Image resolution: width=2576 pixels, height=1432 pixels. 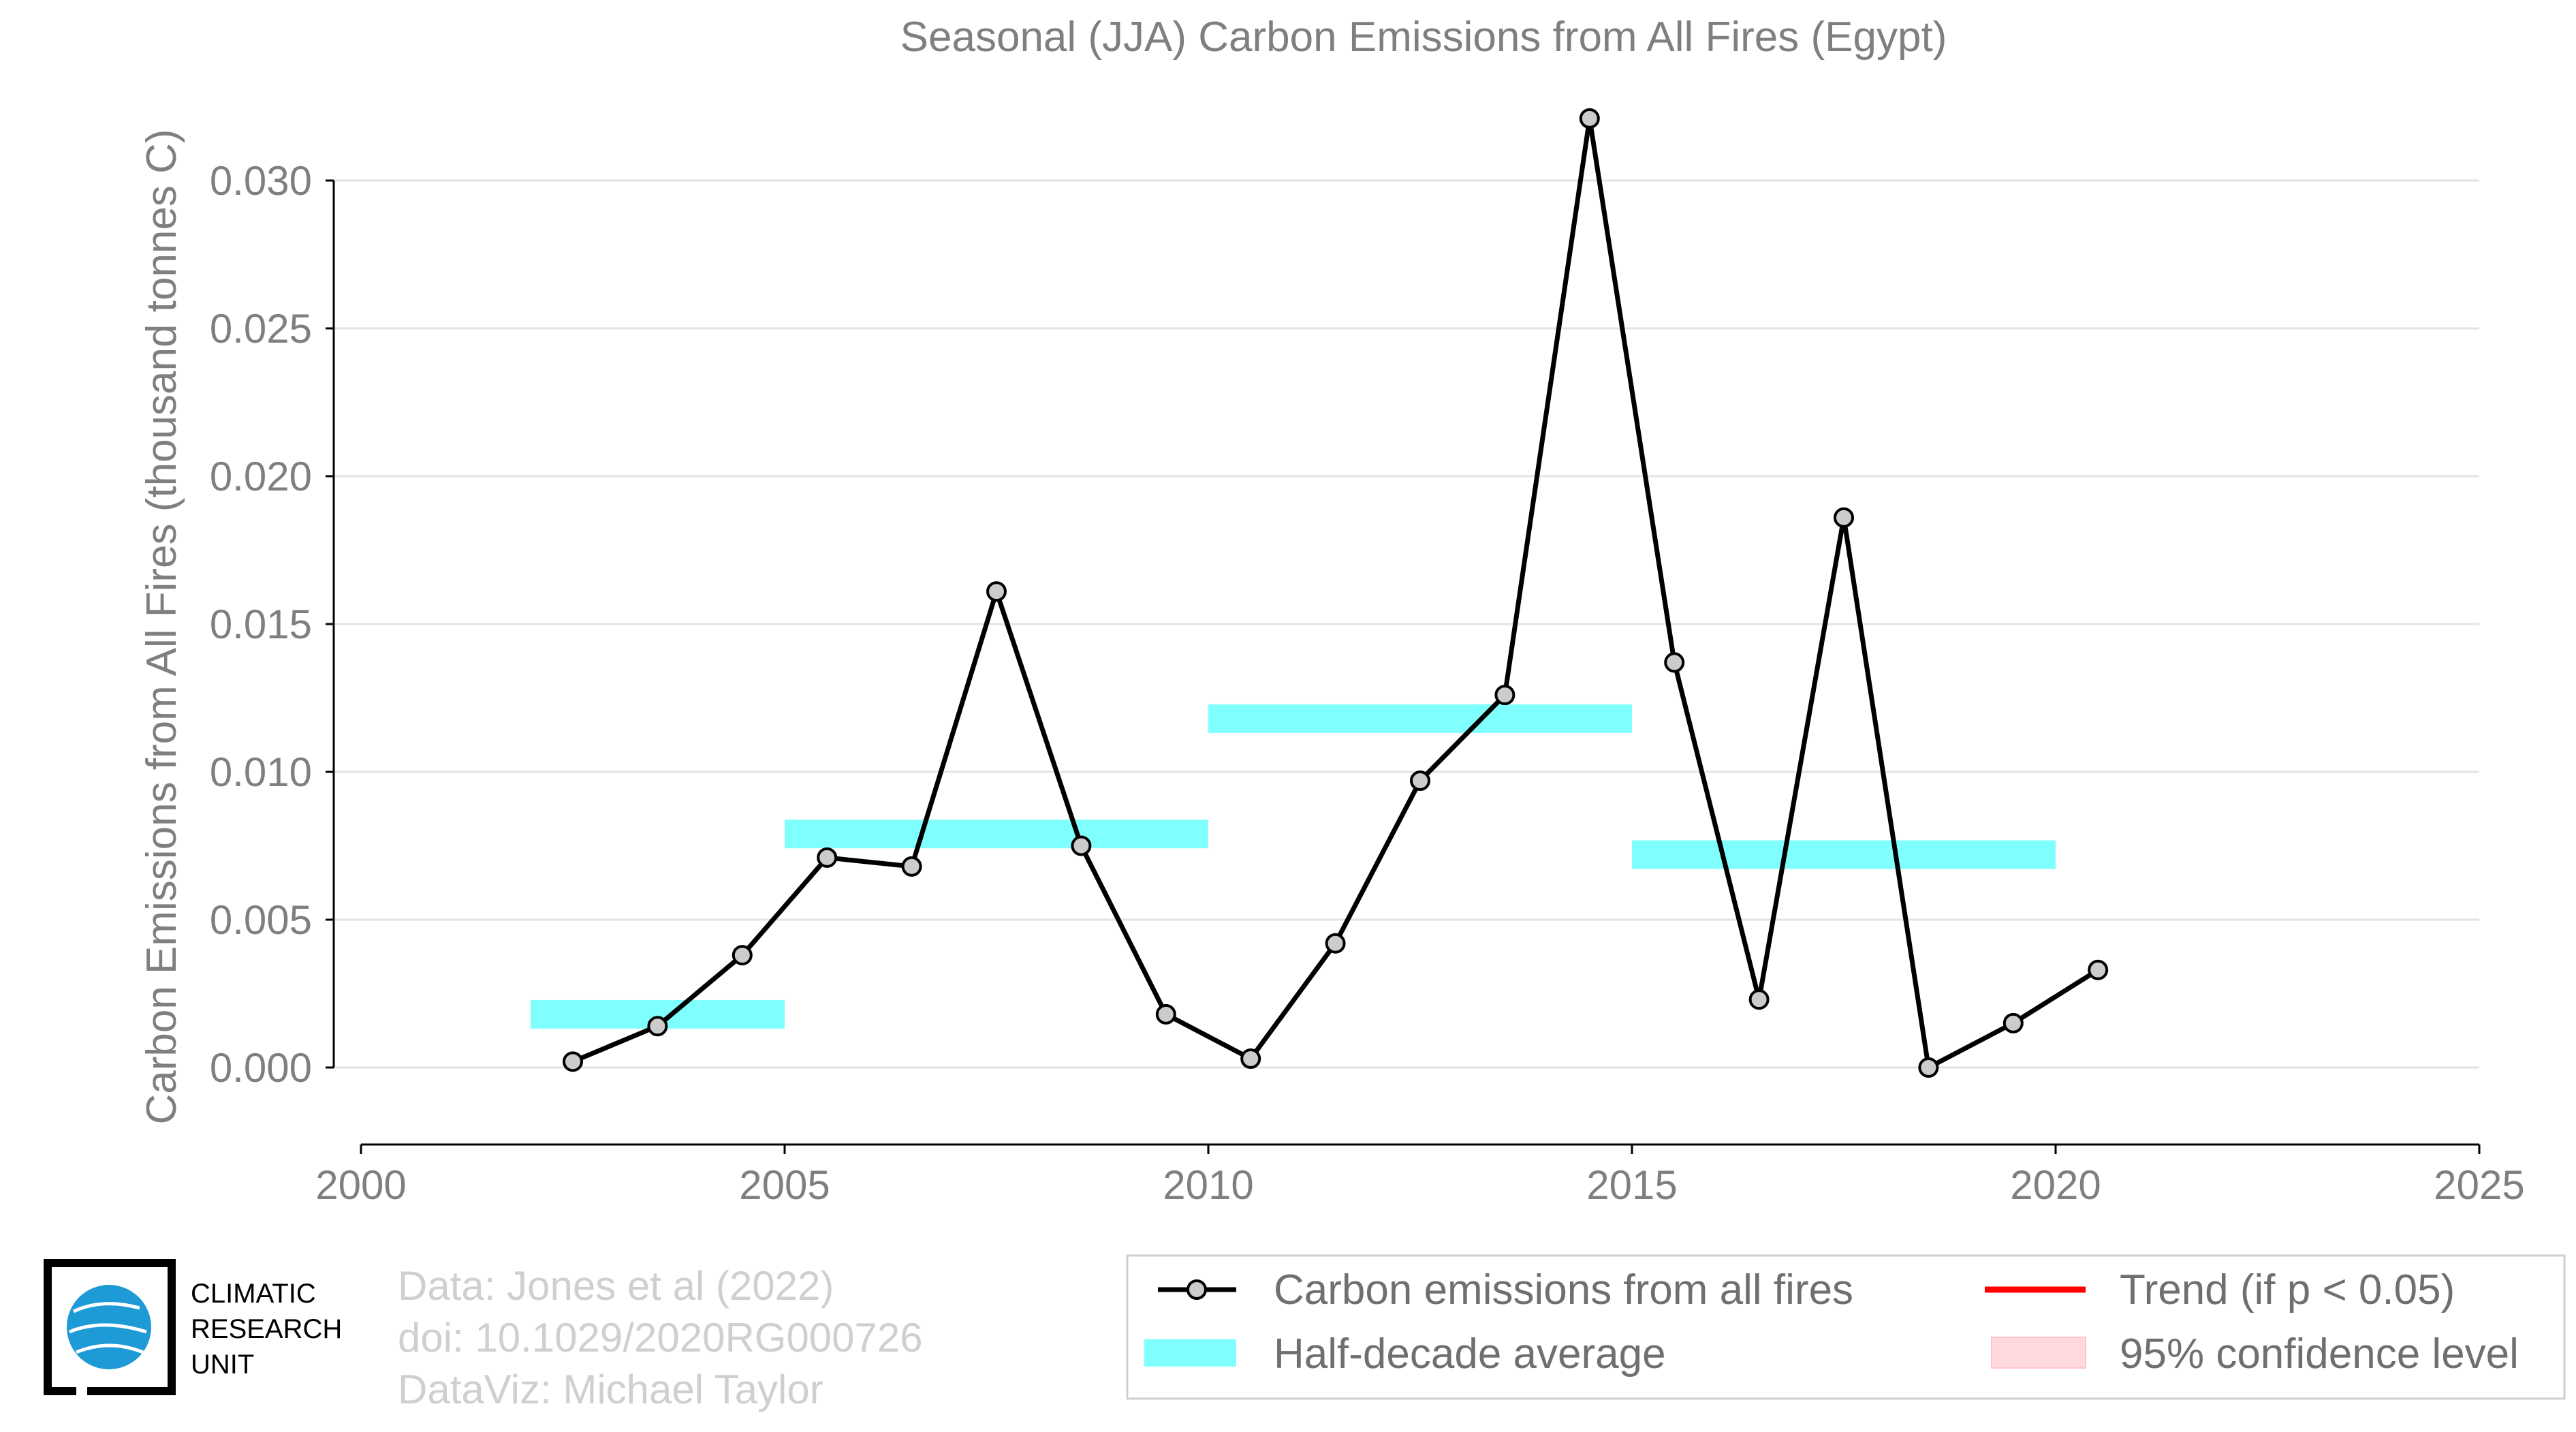 What do you see at coordinates (360, 1185) in the screenshot?
I see `x-tick-label: 2000` at bounding box center [360, 1185].